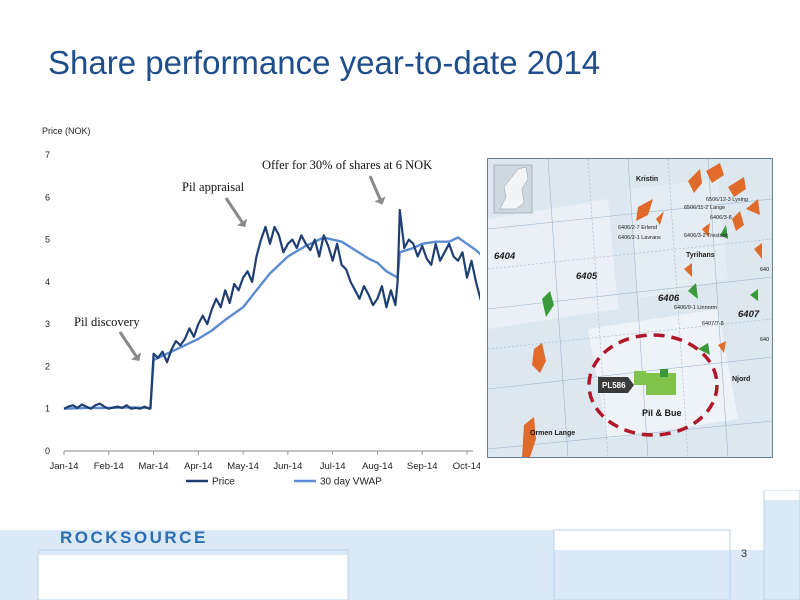  I want to click on chart-annotation: Pil appraisal, so click(213, 187).